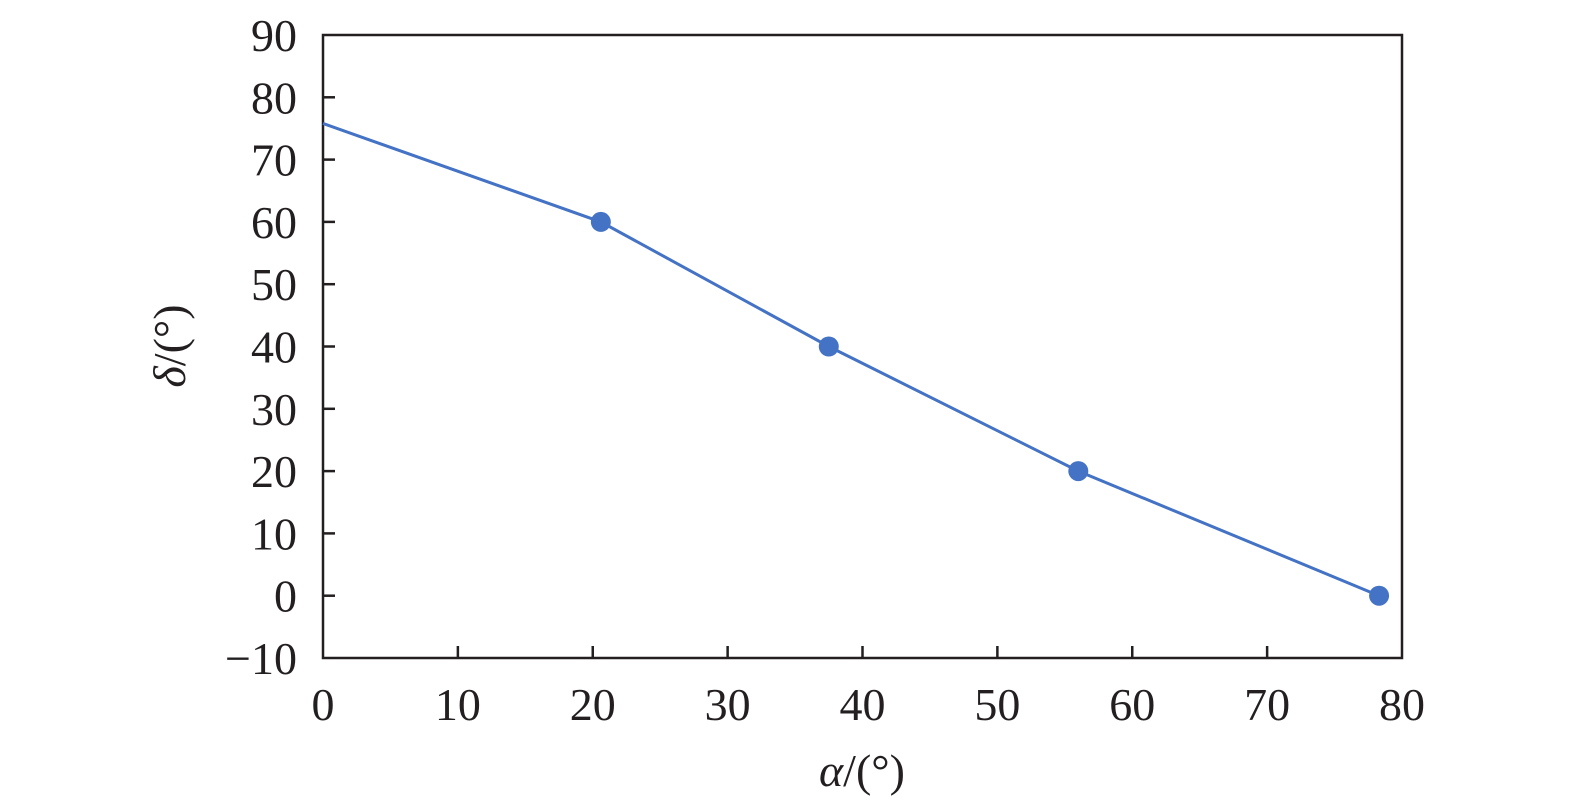 The width and height of the screenshot is (1575, 807). I want to click on x-tick-label: 70, so click(1267, 704).